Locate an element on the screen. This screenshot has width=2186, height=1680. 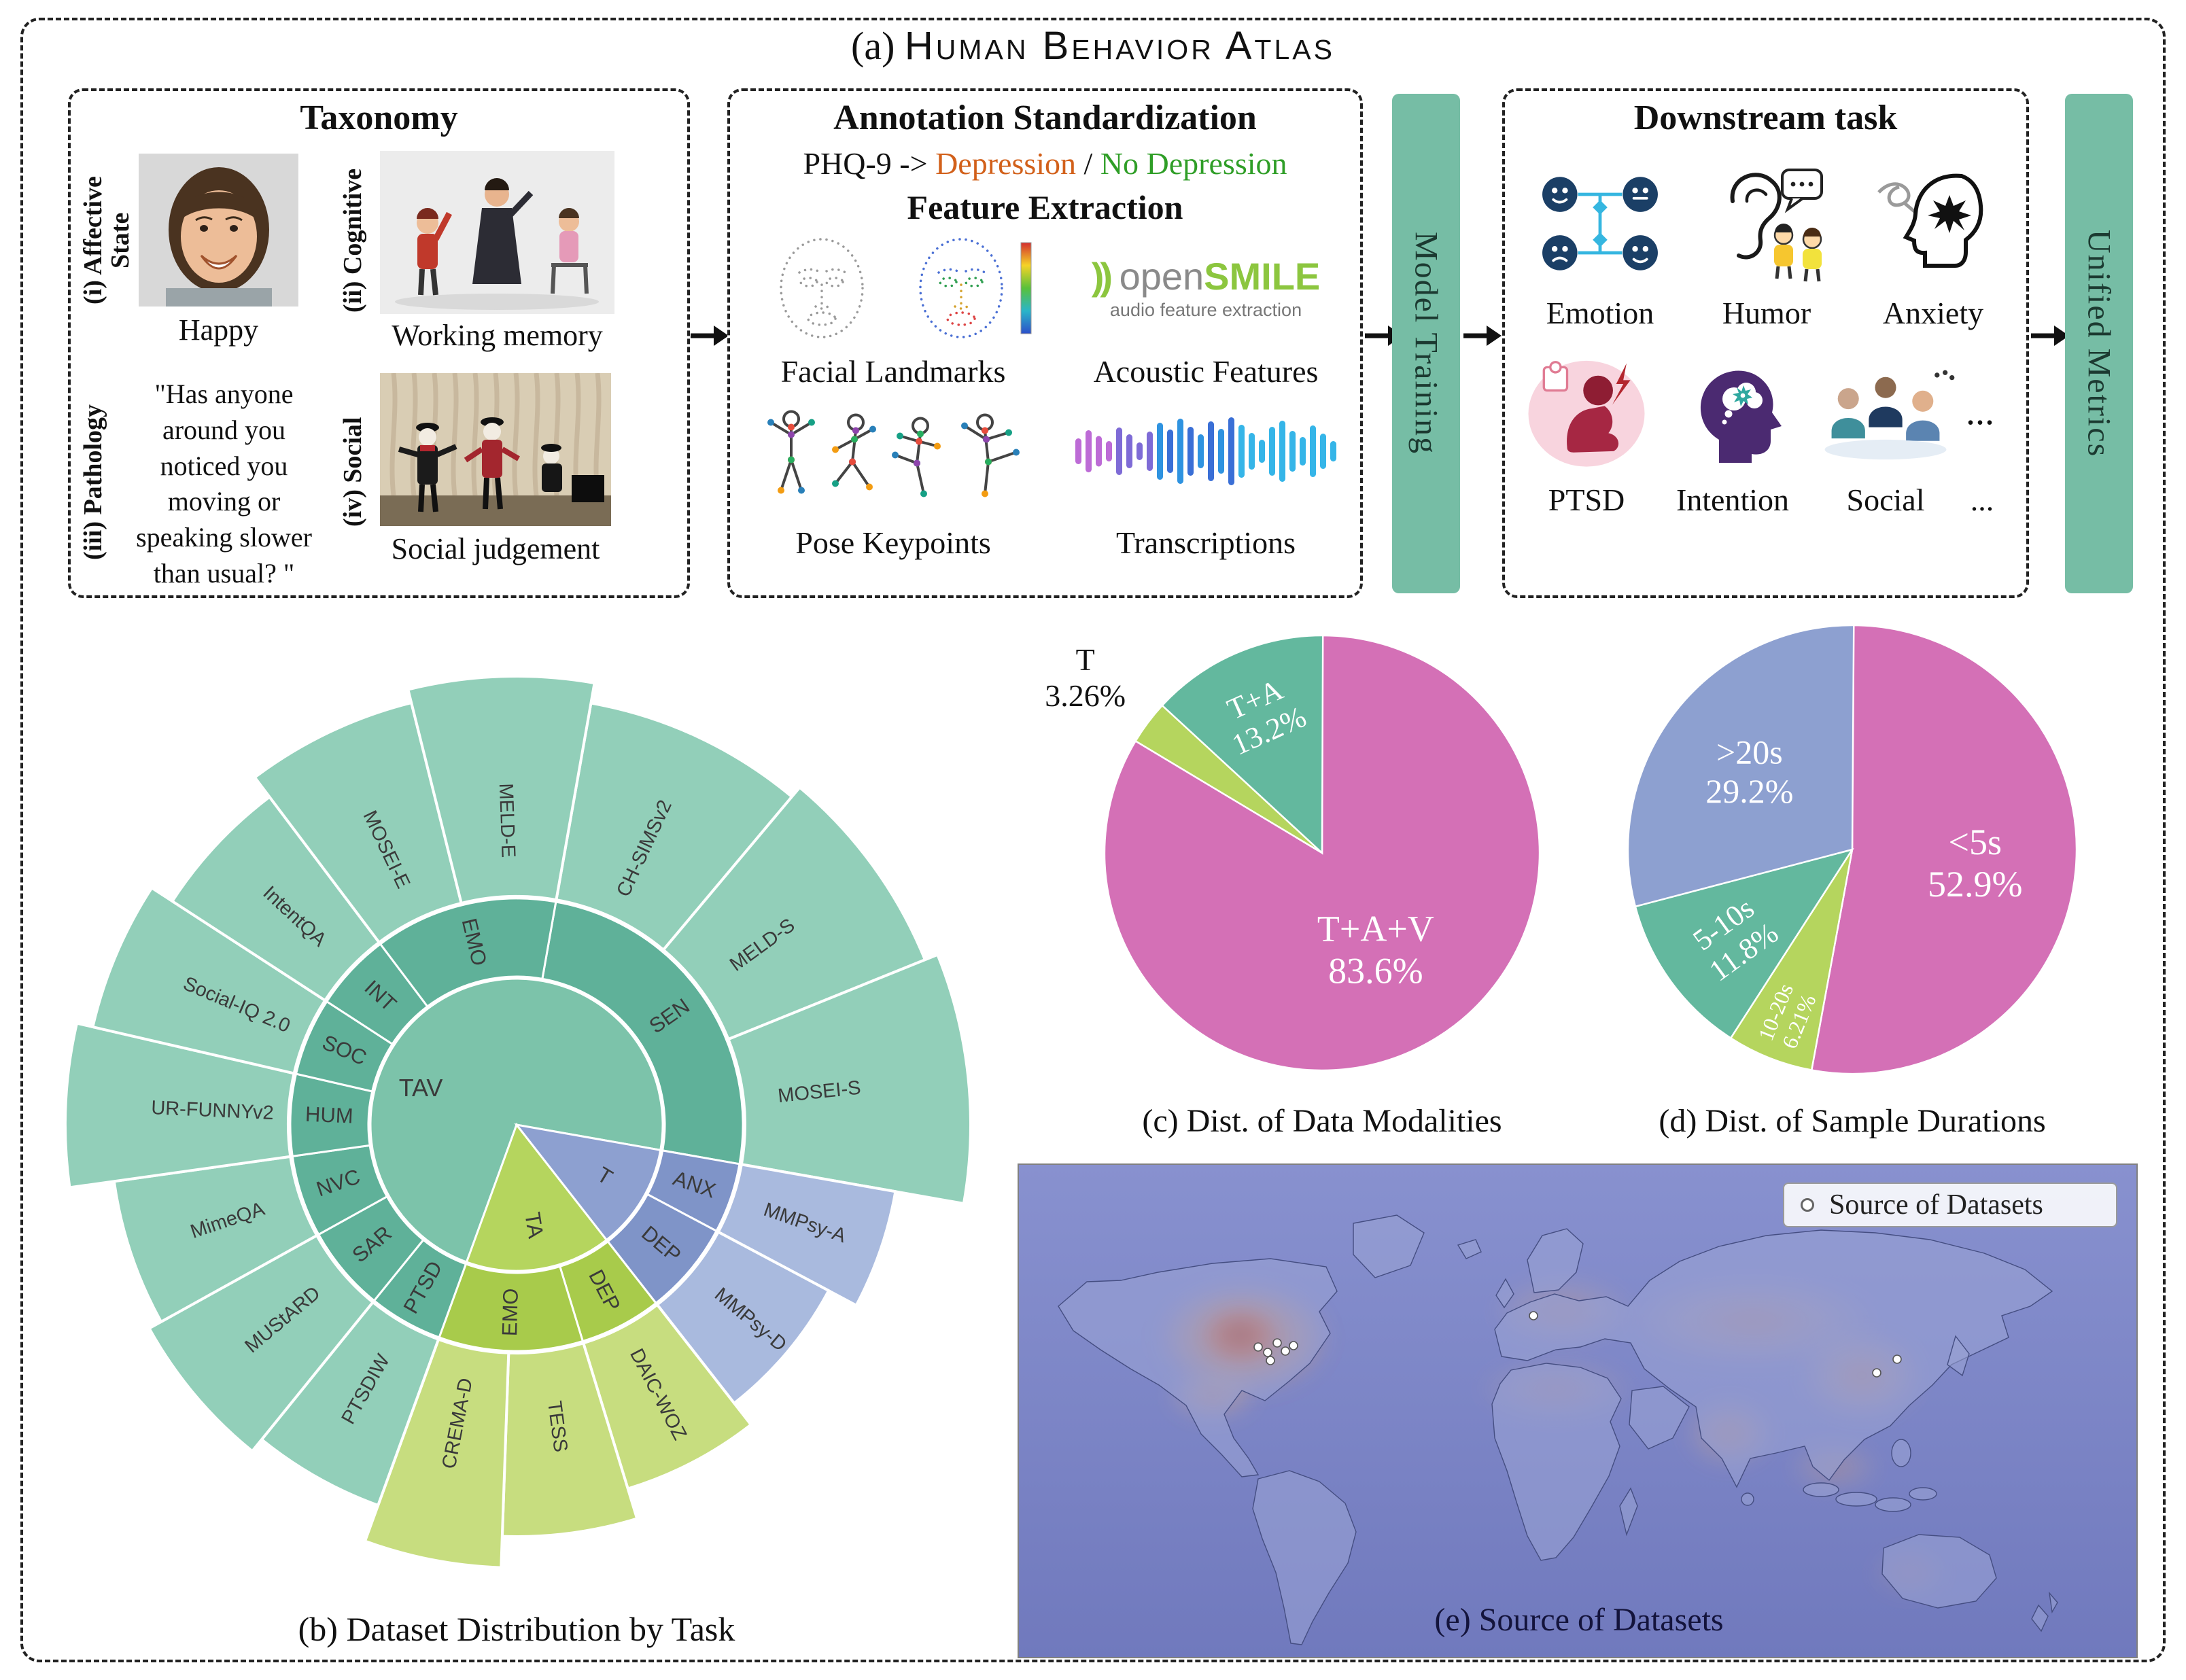
pie-label: >20s 29.2% is located at coordinates (1749, 772).